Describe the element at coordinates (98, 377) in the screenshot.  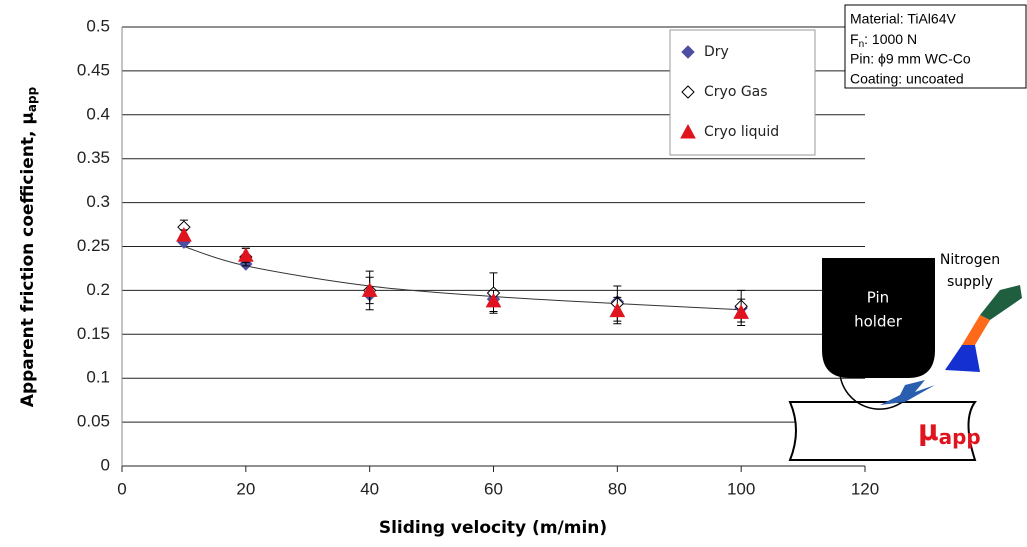
I see `y-tick-label: 0.1` at that location.